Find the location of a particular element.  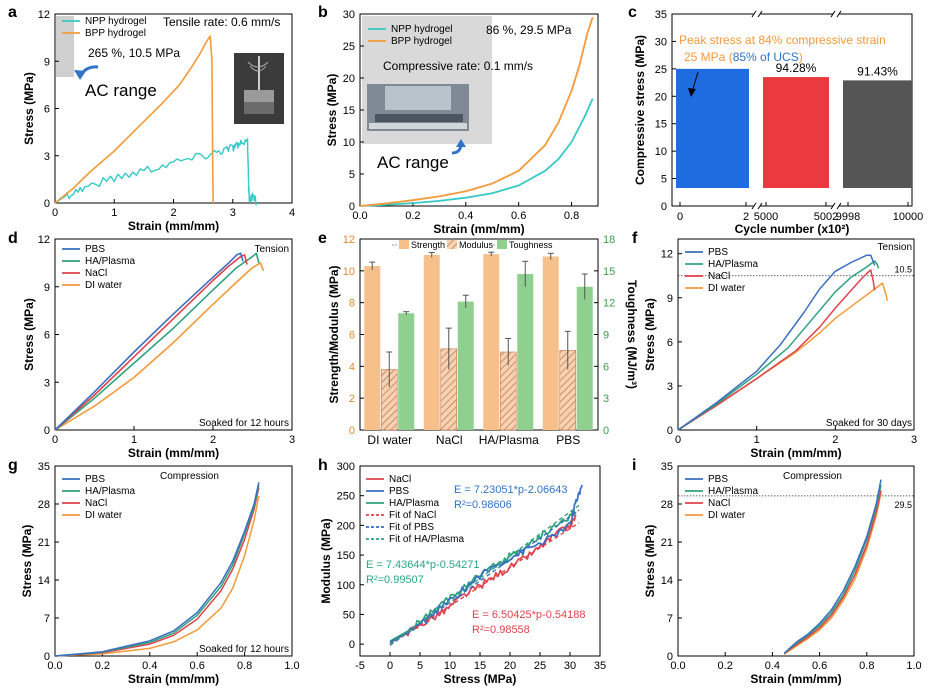

x-axis-label-i: Strain (mm/mm) is located at coordinates (795, 679).